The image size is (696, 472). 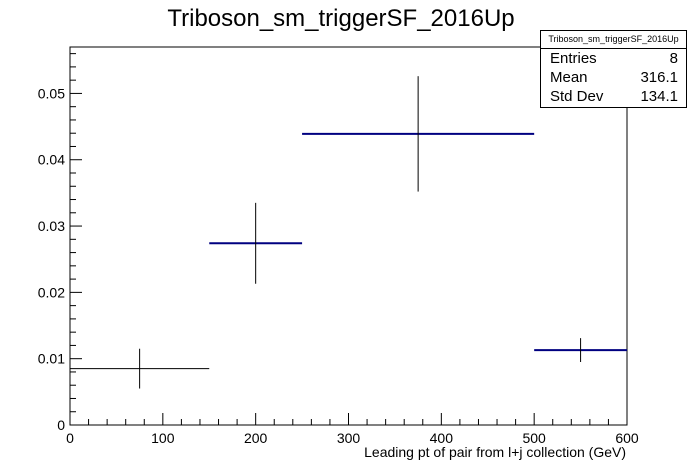 What do you see at coordinates (51, 292) in the screenshot?
I see `y-tick-label: 0.02` at bounding box center [51, 292].